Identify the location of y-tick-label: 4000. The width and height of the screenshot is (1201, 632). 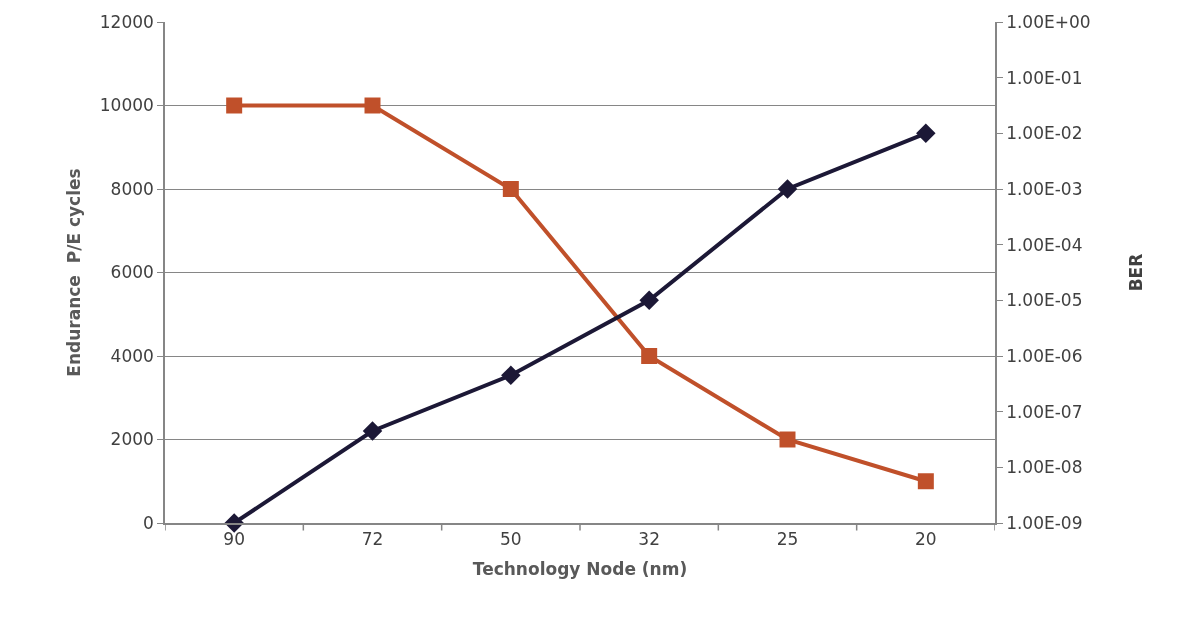
(132, 355).